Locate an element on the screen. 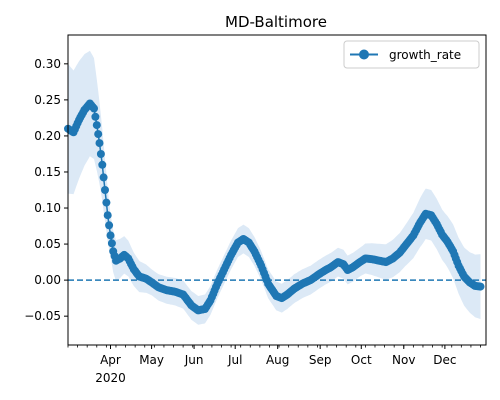 This screenshot has width=500, height=400. legend-box is located at coordinates (411, 54).